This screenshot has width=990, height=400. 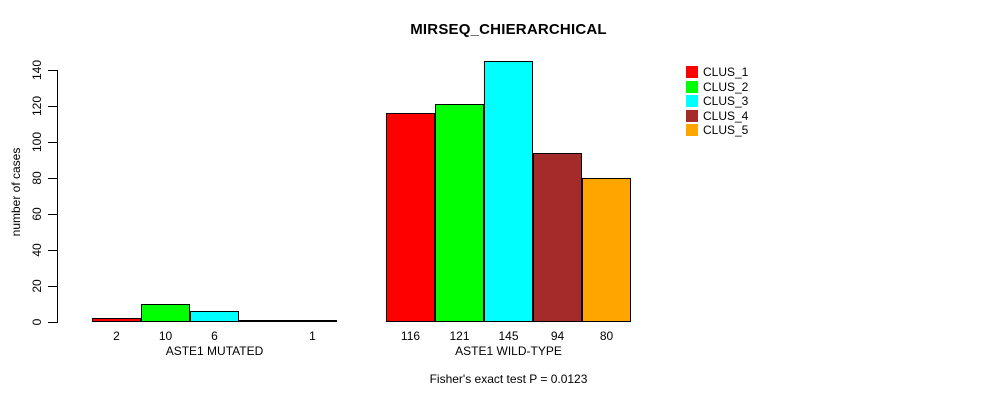 I want to click on fisher-test-annotation: Fisher's exact test P = 0.0123, so click(x=508, y=379).